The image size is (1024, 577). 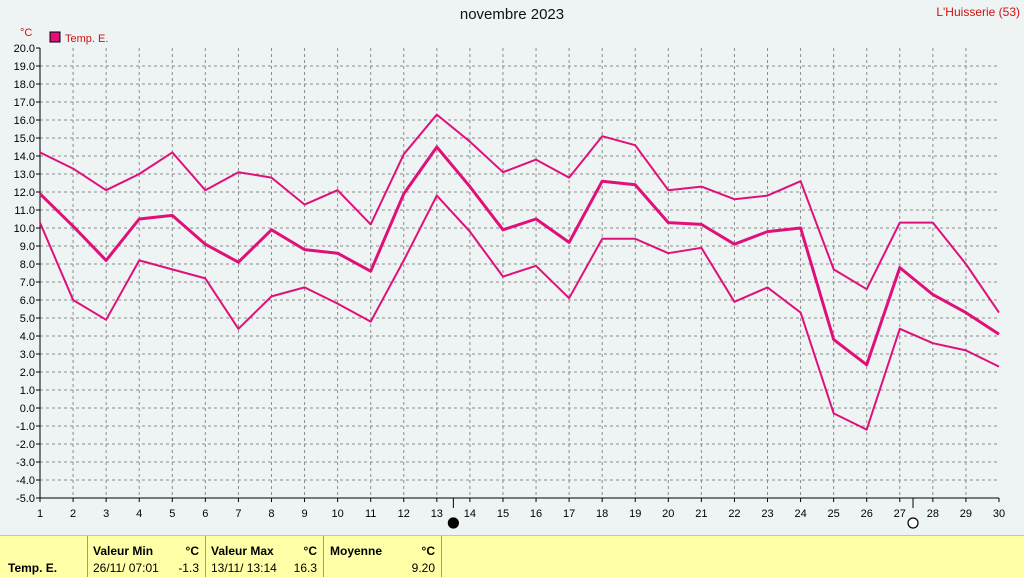 I want to click on stats-max-cell: Valeur Max °C 13/11/ 13:14 16.3, so click(x=264, y=556).